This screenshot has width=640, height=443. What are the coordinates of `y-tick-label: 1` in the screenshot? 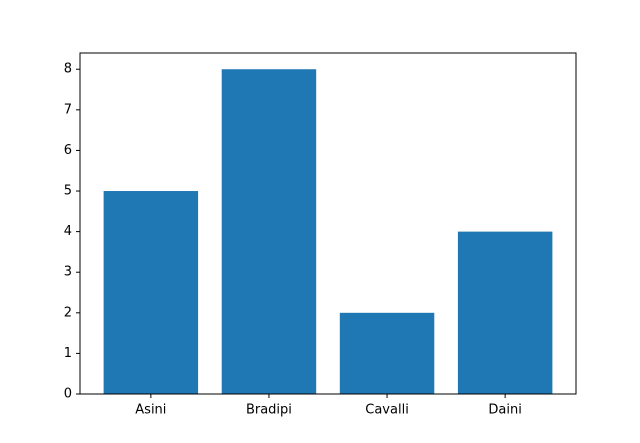 It's located at (68, 353).